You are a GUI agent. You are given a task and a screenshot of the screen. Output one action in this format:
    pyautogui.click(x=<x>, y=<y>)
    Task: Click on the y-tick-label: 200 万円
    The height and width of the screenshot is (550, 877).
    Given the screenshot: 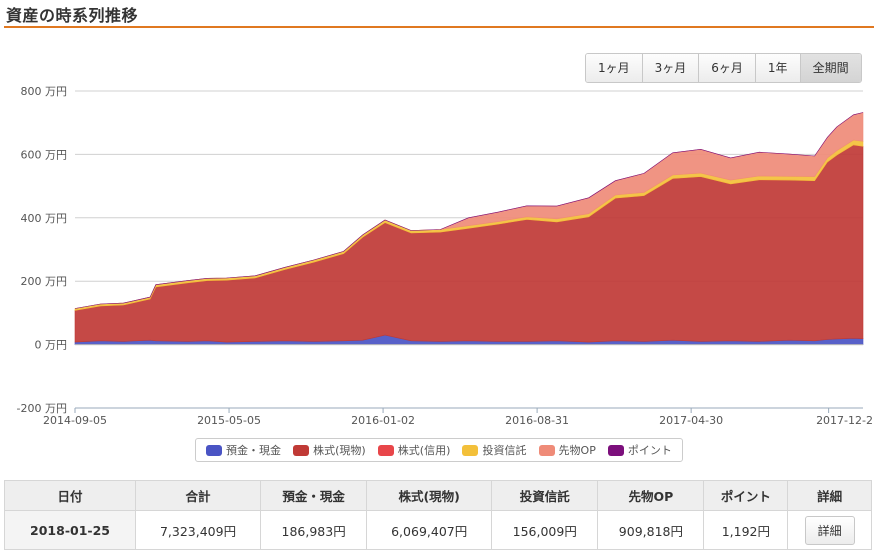 What is the action you would take?
    pyautogui.click(x=44, y=281)
    